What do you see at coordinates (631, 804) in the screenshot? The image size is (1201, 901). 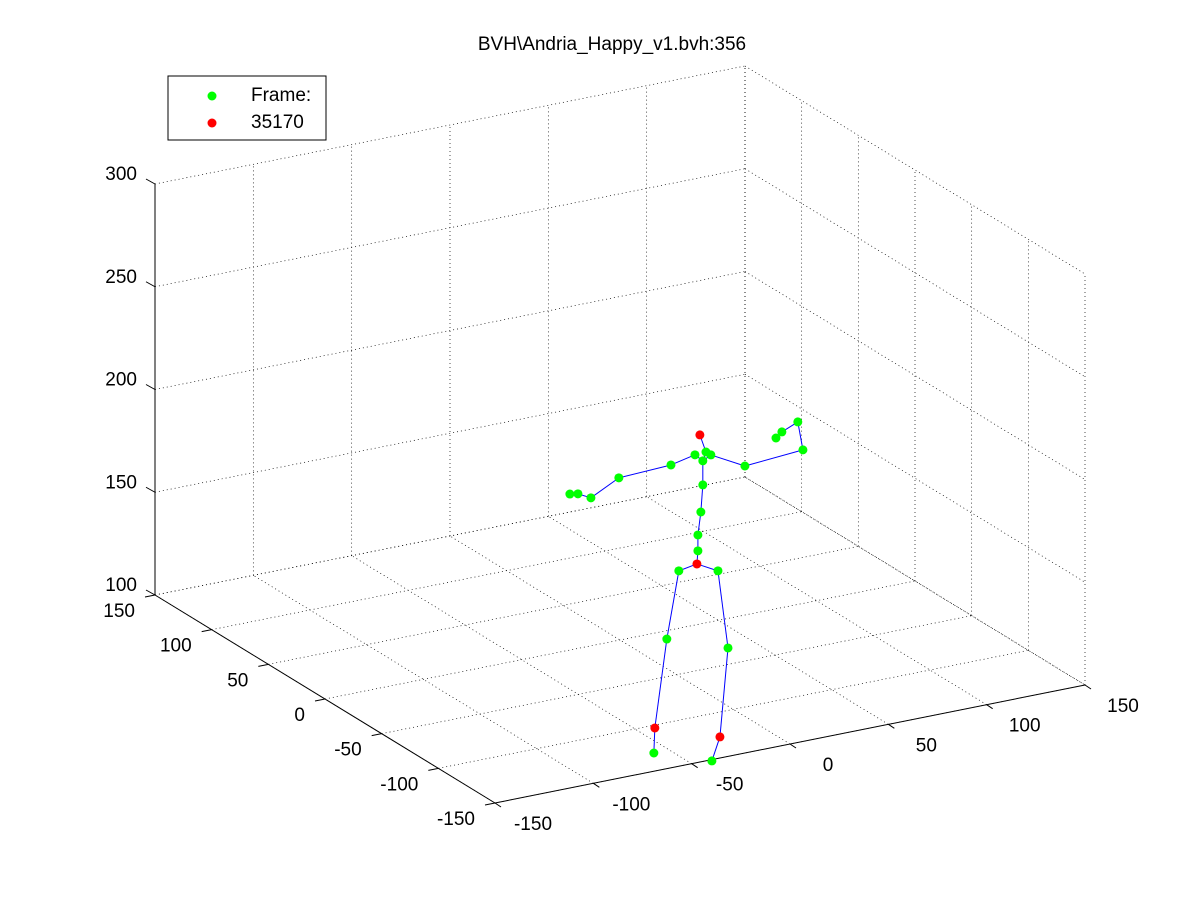 I see `x-tick-label: -100` at bounding box center [631, 804].